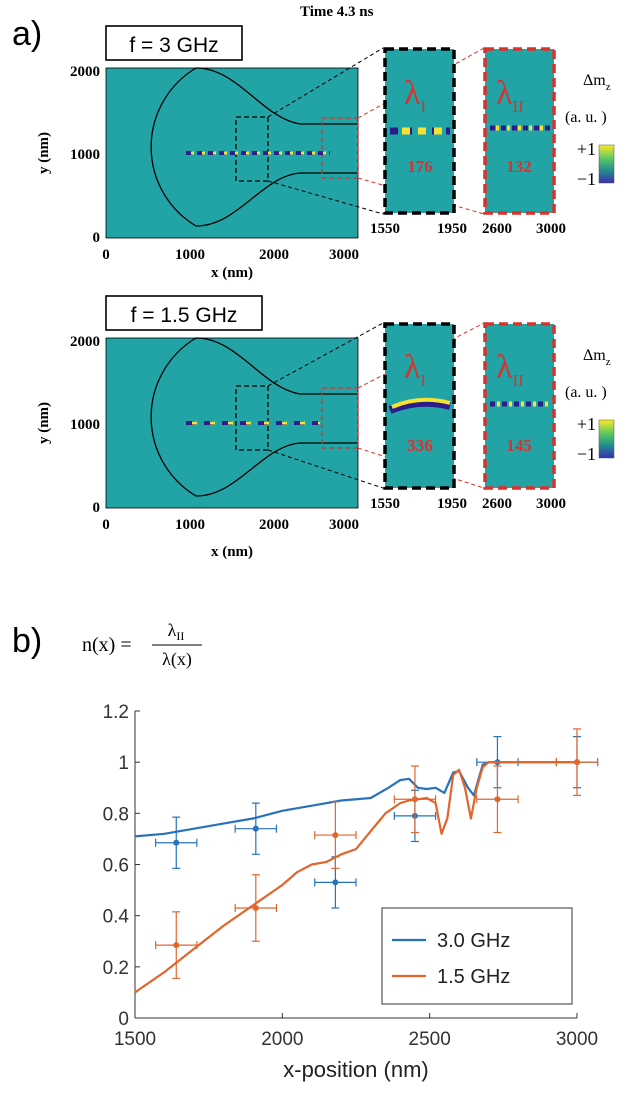  What do you see at coordinates (116, 866) in the screenshot?
I see `y-tick-label: 0.6` at bounding box center [116, 866].